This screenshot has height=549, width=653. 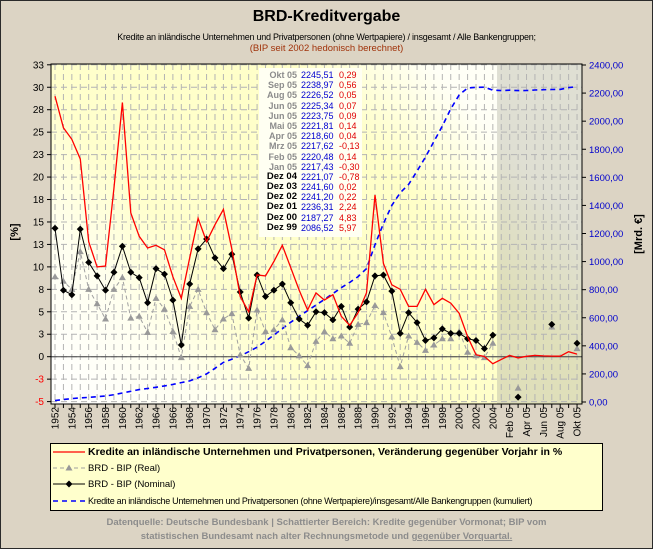 What do you see at coordinates (317, 115) in the screenshot?
I see `row-cumulative-value: 2223,75` at bounding box center [317, 115].